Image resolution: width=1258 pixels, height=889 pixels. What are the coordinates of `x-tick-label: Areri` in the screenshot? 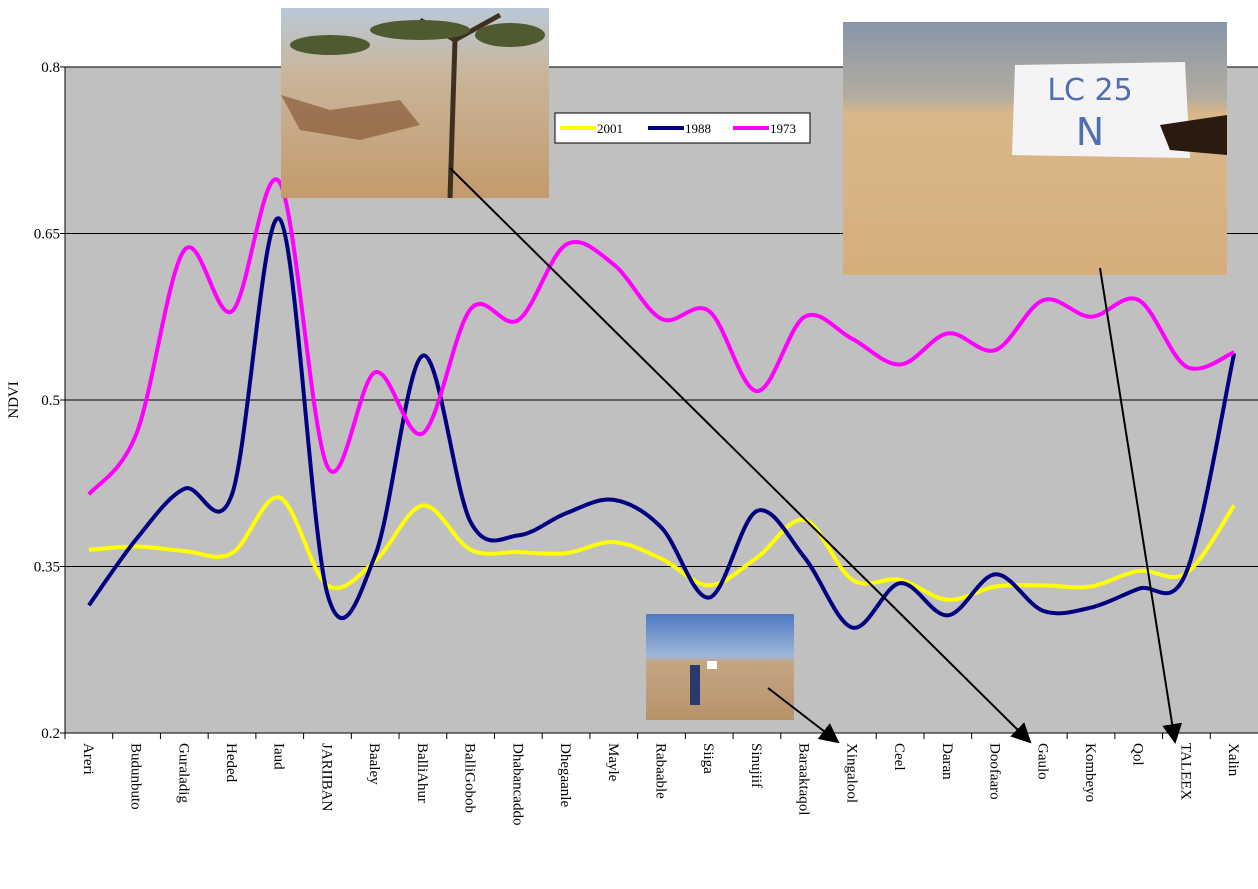 It's located at (88, 759).